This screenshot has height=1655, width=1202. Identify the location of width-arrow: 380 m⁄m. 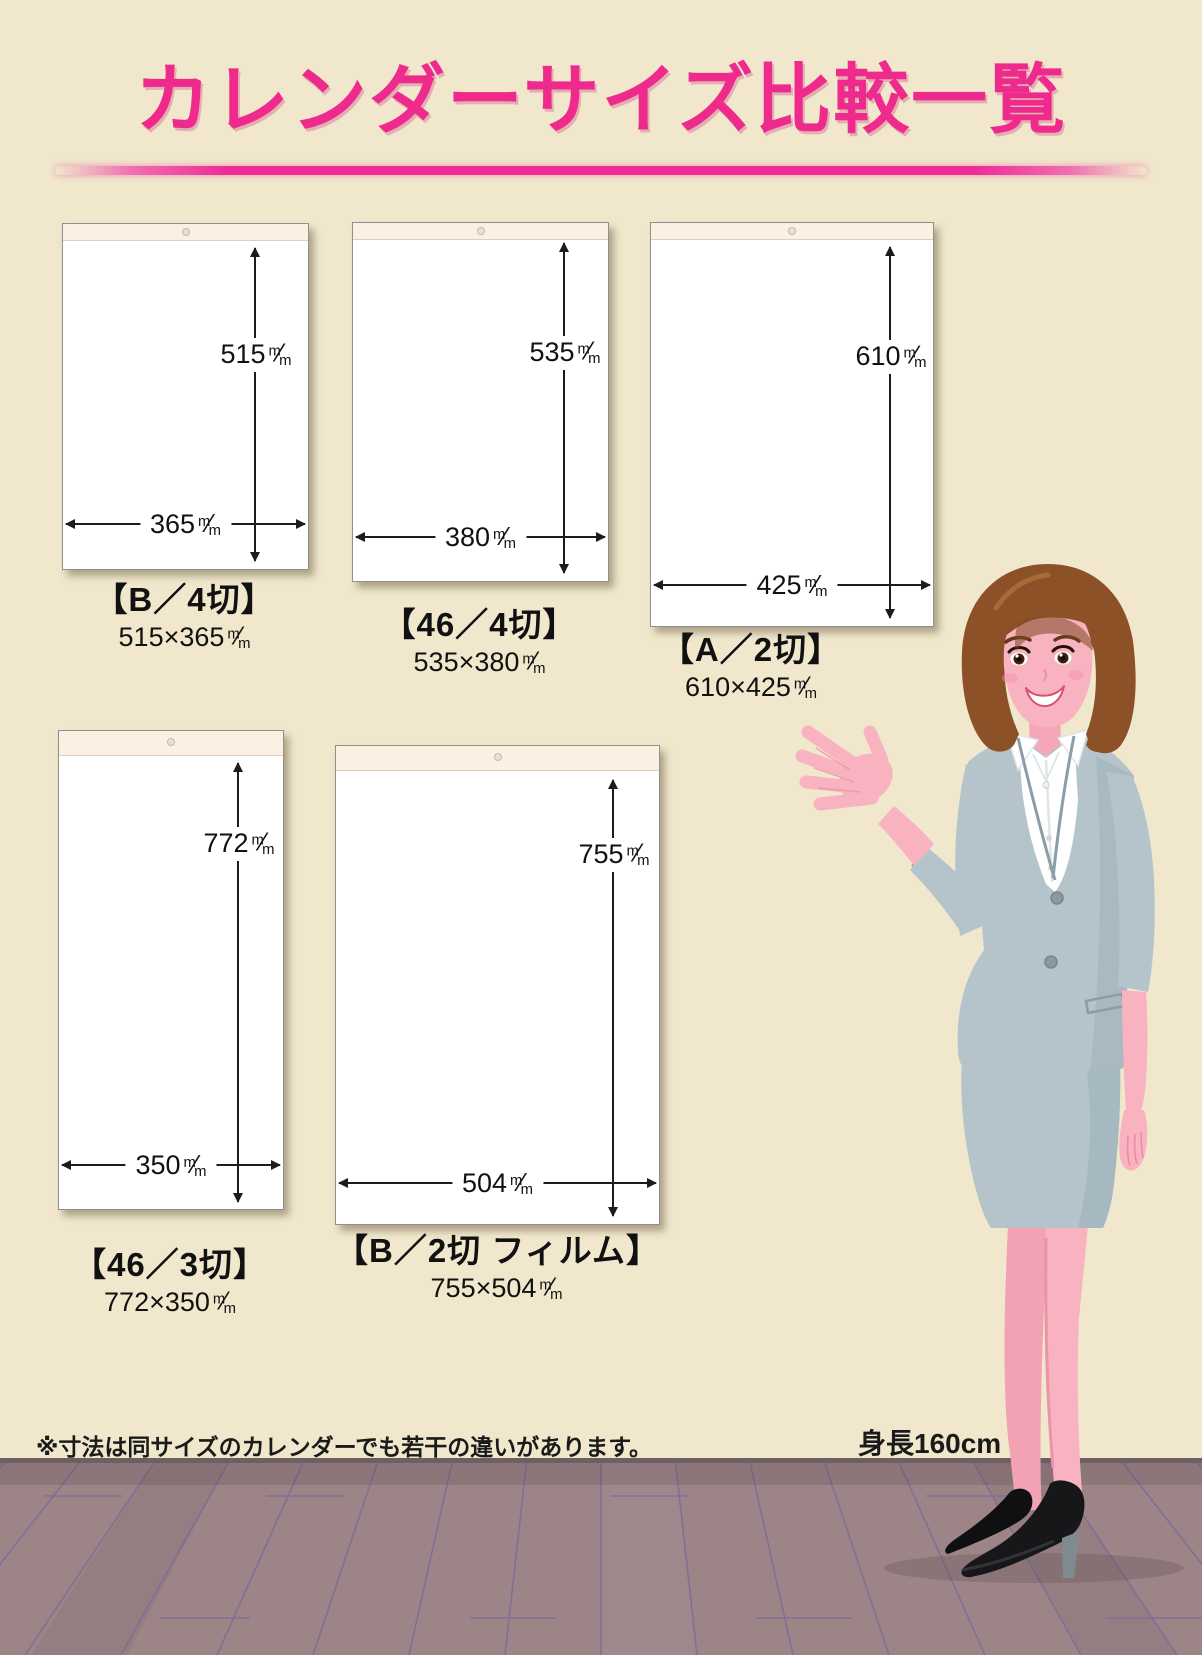
(480, 538).